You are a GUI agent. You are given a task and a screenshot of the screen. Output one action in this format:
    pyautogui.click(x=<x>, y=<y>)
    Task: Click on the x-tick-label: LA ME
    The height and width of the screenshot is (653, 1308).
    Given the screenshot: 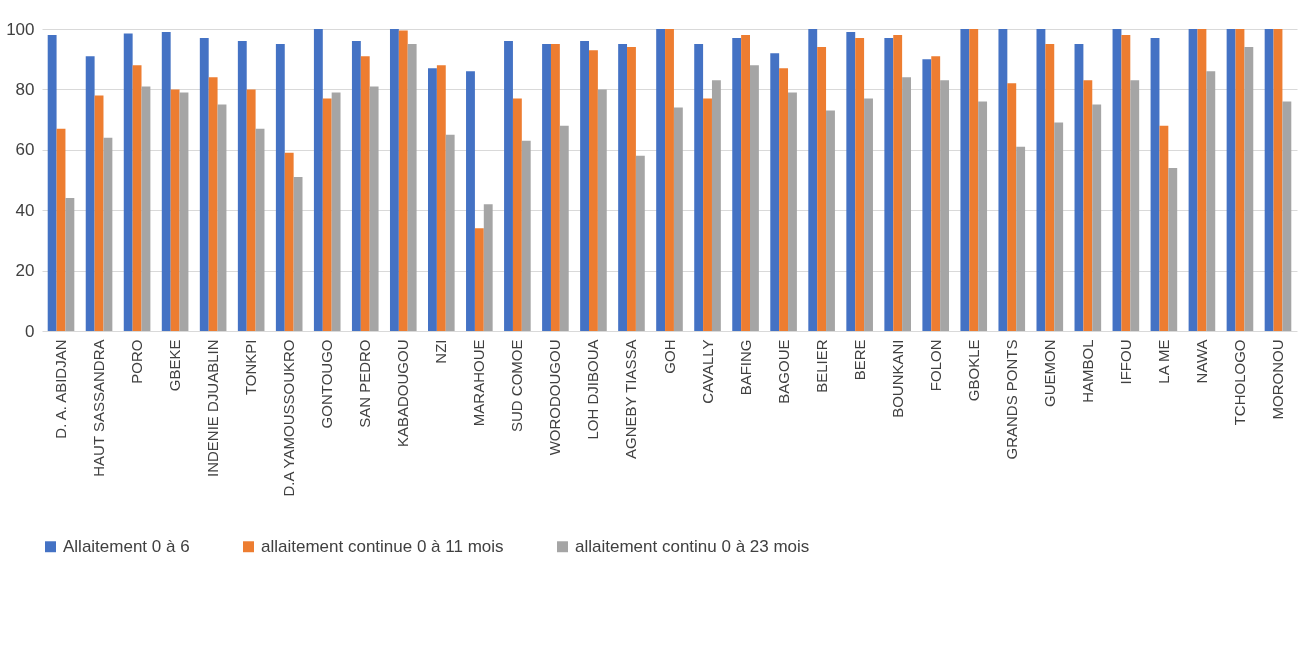 What is the action you would take?
    pyautogui.click(x=1163, y=361)
    